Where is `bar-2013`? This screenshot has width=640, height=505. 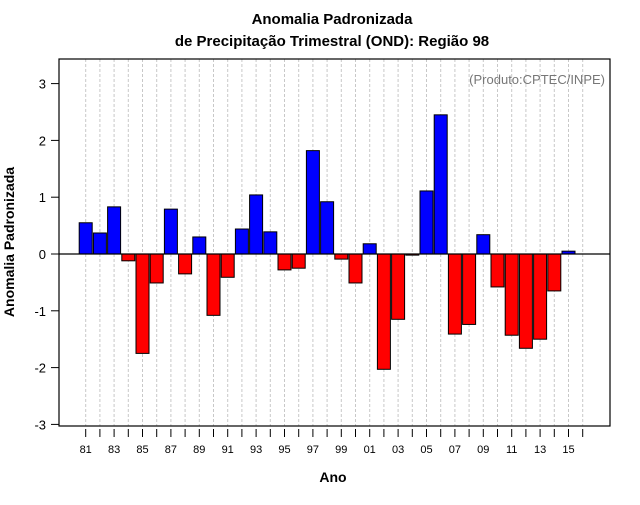 bar-2013 is located at coordinates (540, 296).